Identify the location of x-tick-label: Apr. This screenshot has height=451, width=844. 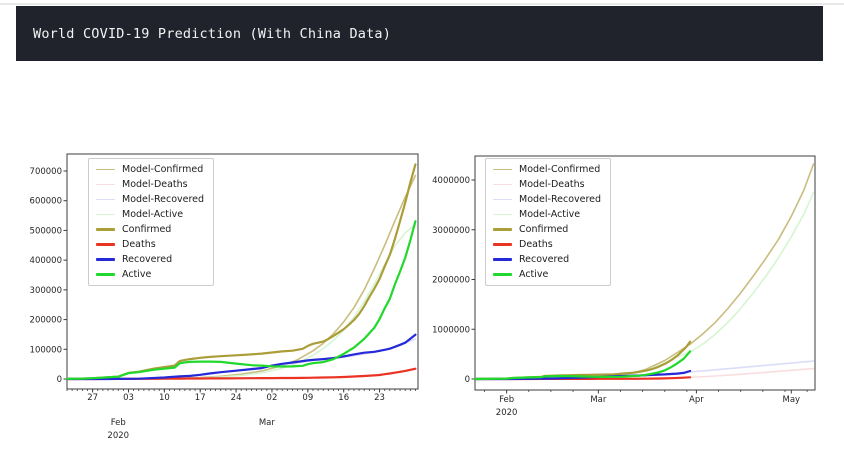
(696, 400).